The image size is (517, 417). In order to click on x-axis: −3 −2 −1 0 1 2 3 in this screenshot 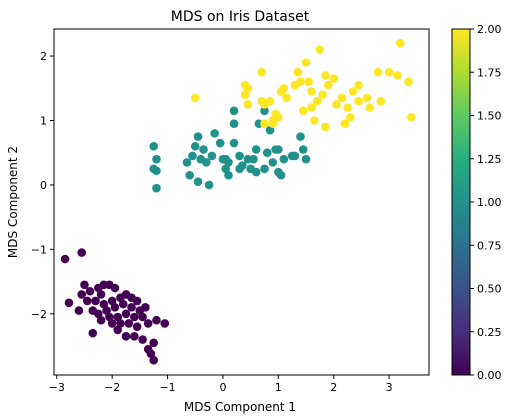, I will do `click(221, 384)`.